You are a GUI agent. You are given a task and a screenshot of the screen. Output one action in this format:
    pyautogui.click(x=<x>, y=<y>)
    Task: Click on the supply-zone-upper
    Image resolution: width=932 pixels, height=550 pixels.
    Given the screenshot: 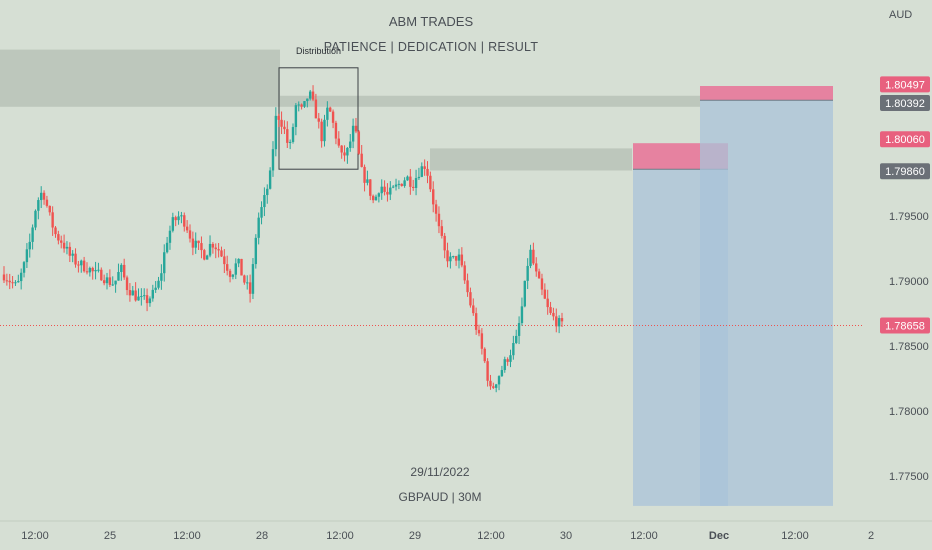 What is the action you would take?
    pyautogui.click(x=140, y=78)
    